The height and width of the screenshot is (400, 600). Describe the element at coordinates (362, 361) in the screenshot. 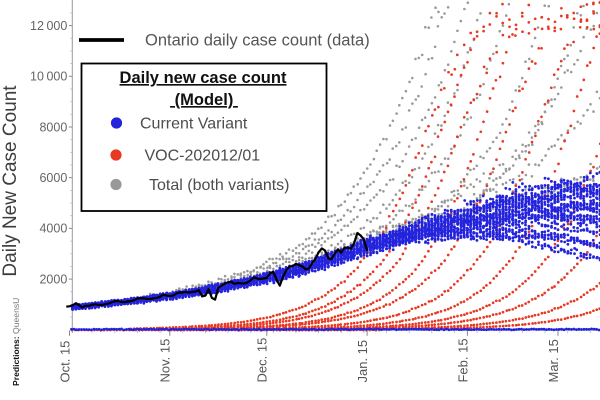

I see `svg-text: Jan. 15` at that location.